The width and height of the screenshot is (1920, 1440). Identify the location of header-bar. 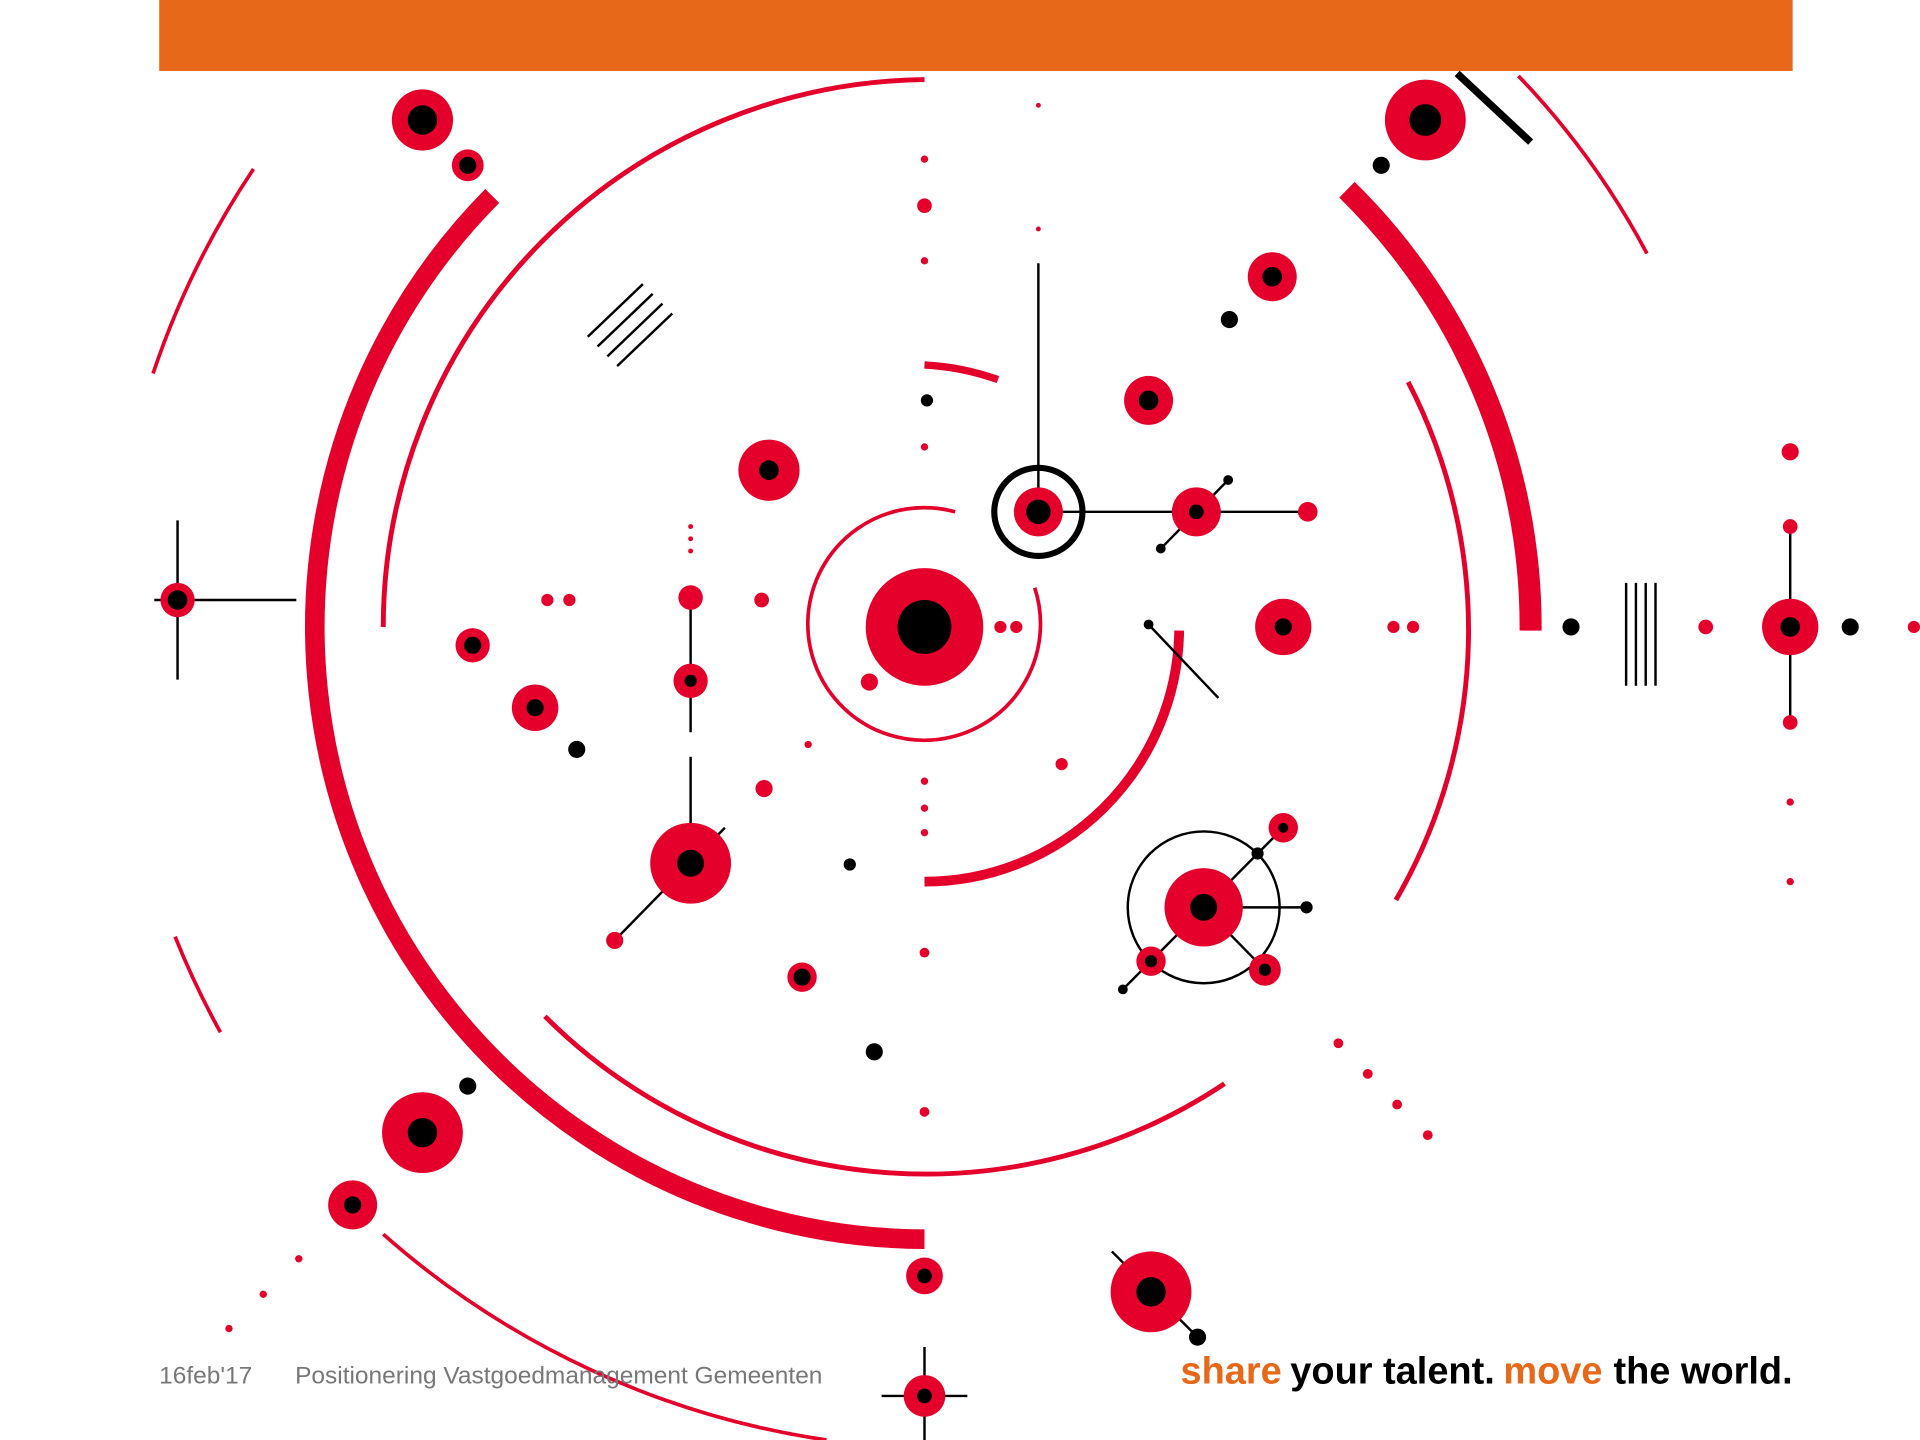
(976, 36).